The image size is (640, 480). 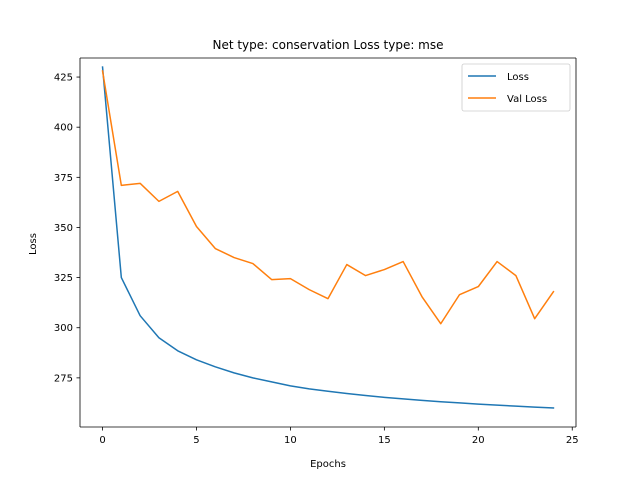 What do you see at coordinates (102, 440) in the screenshot?
I see `x-tick-label: 0` at bounding box center [102, 440].